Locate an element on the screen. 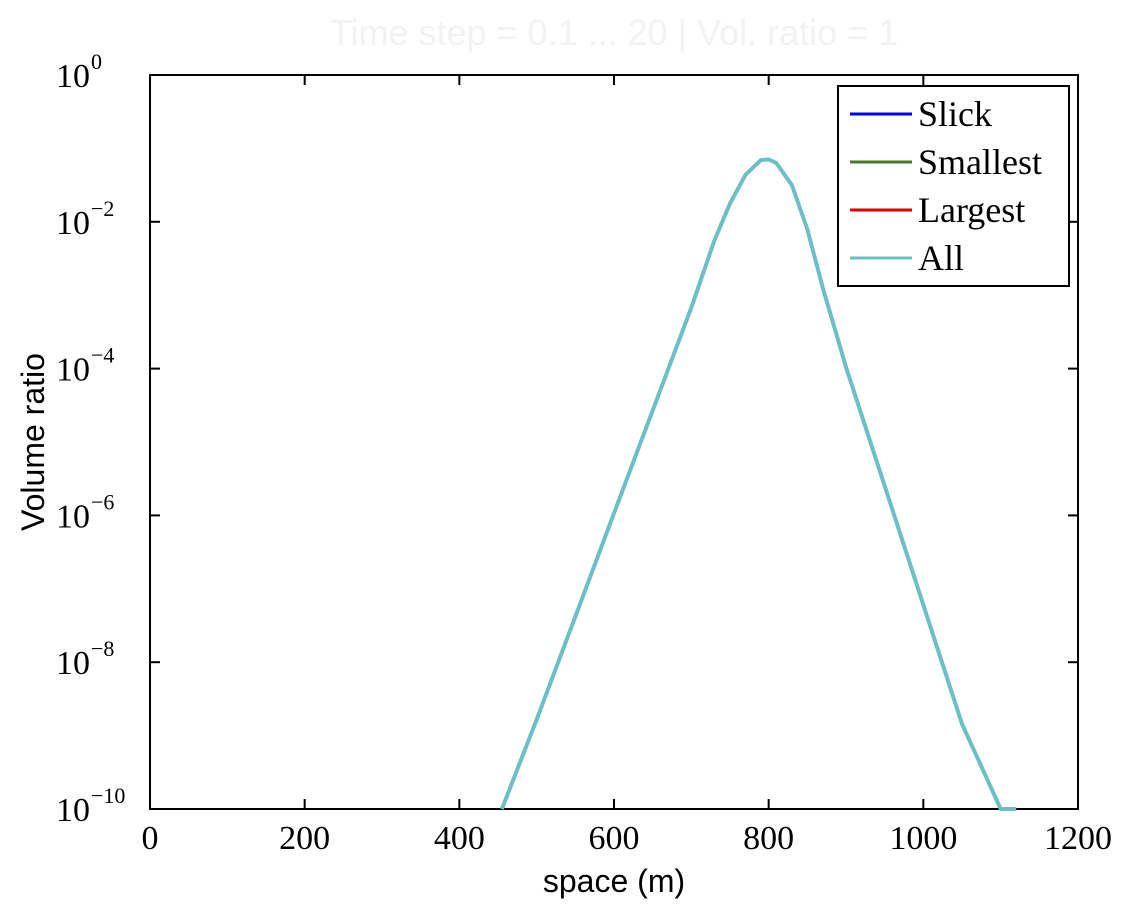 This screenshot has width=1129, height=904. legend-box is located at coordinates (953, 186).